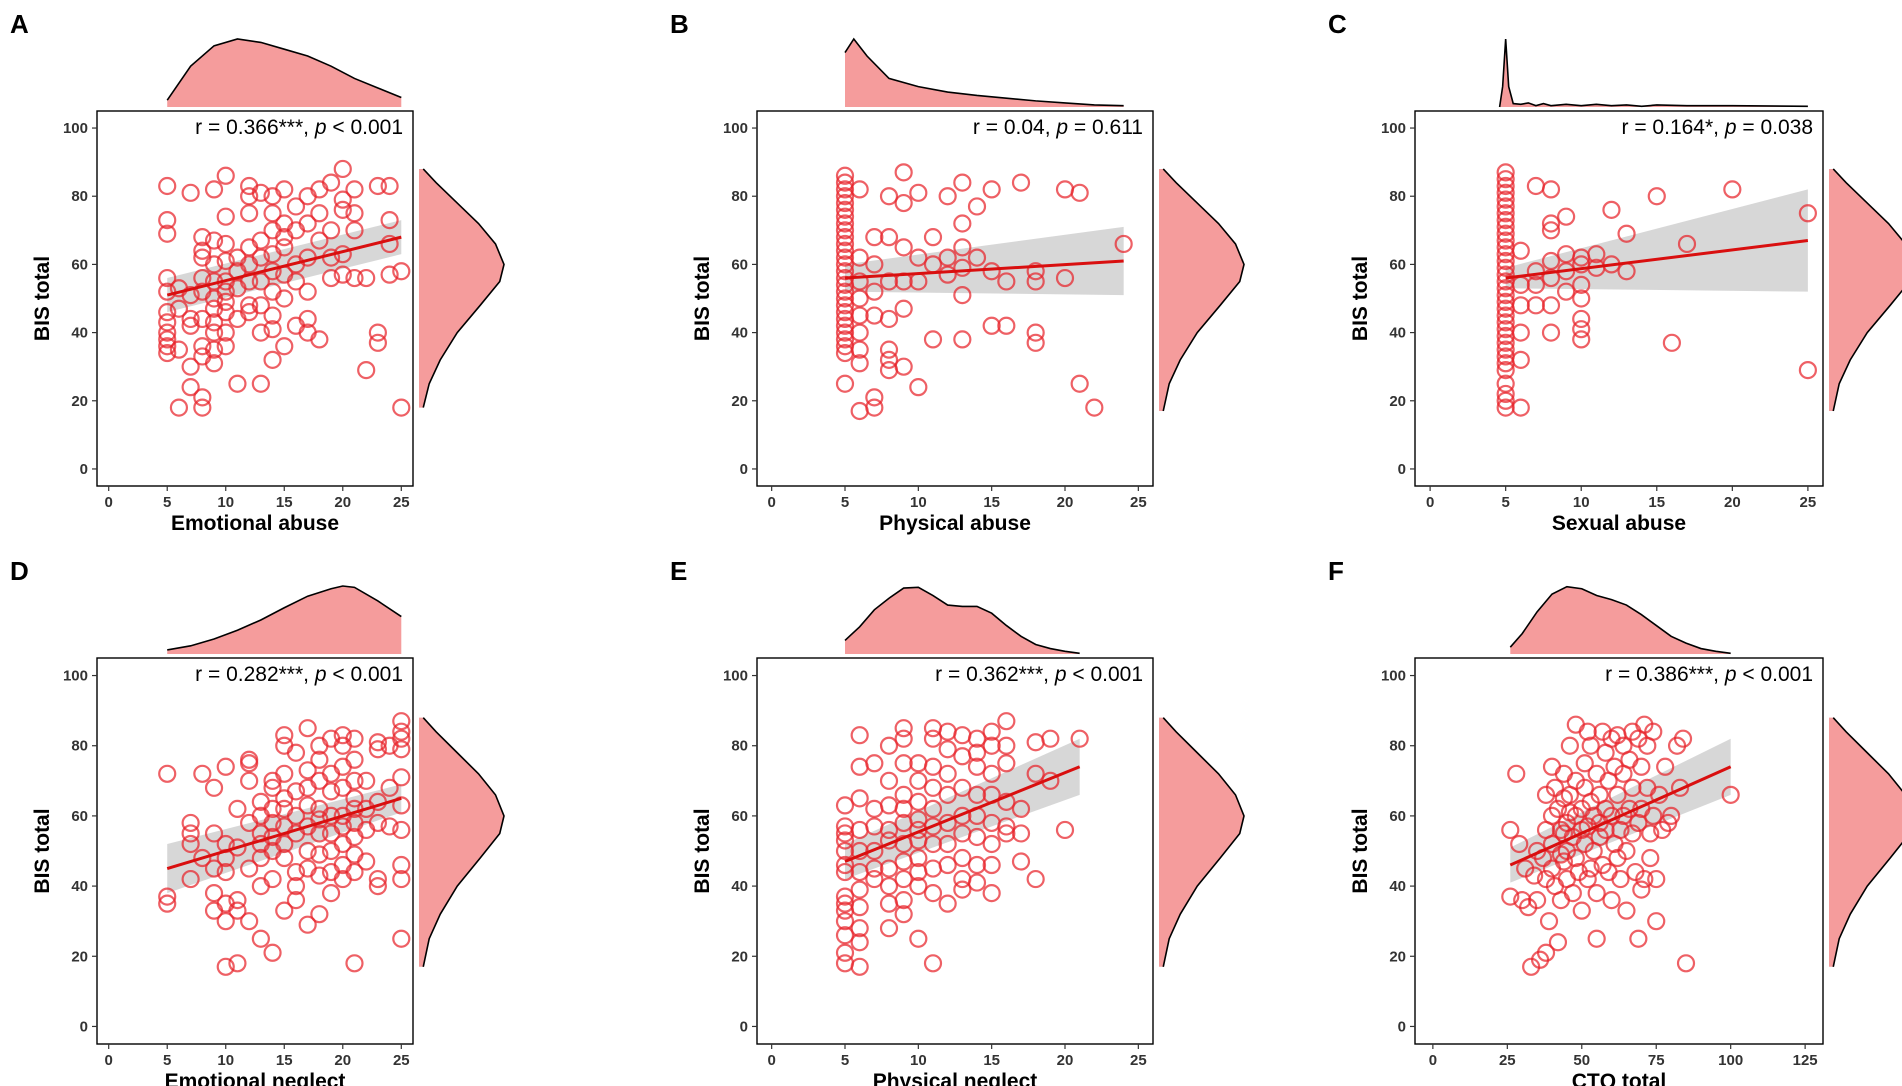 The height and width of the screenshot is (1086, 1902). I want to click on x-axis-title: CTQ total, so click(1619, 1078).